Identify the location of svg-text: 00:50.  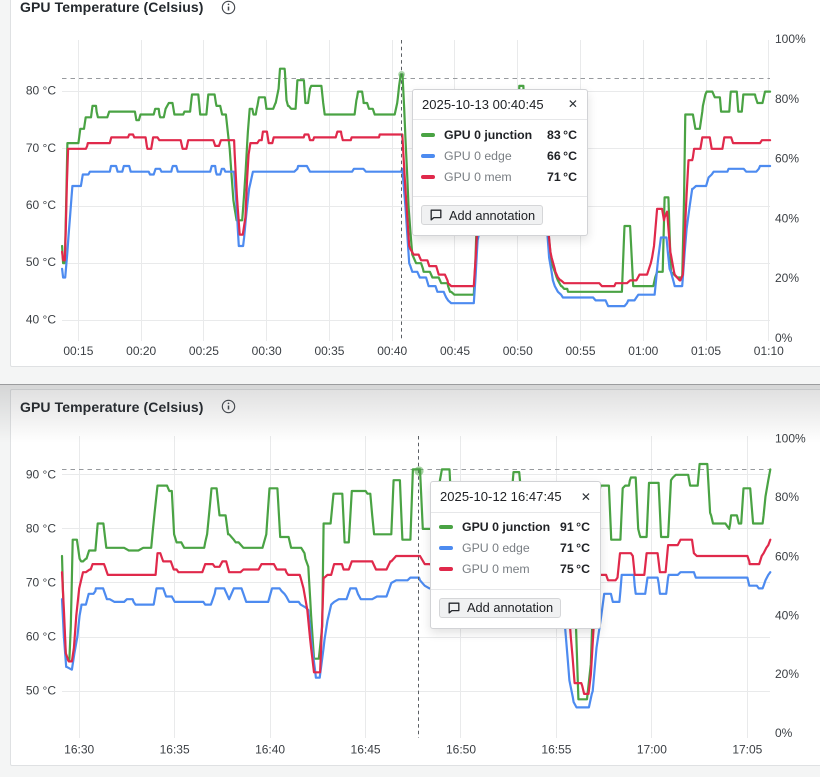
(518, 351).